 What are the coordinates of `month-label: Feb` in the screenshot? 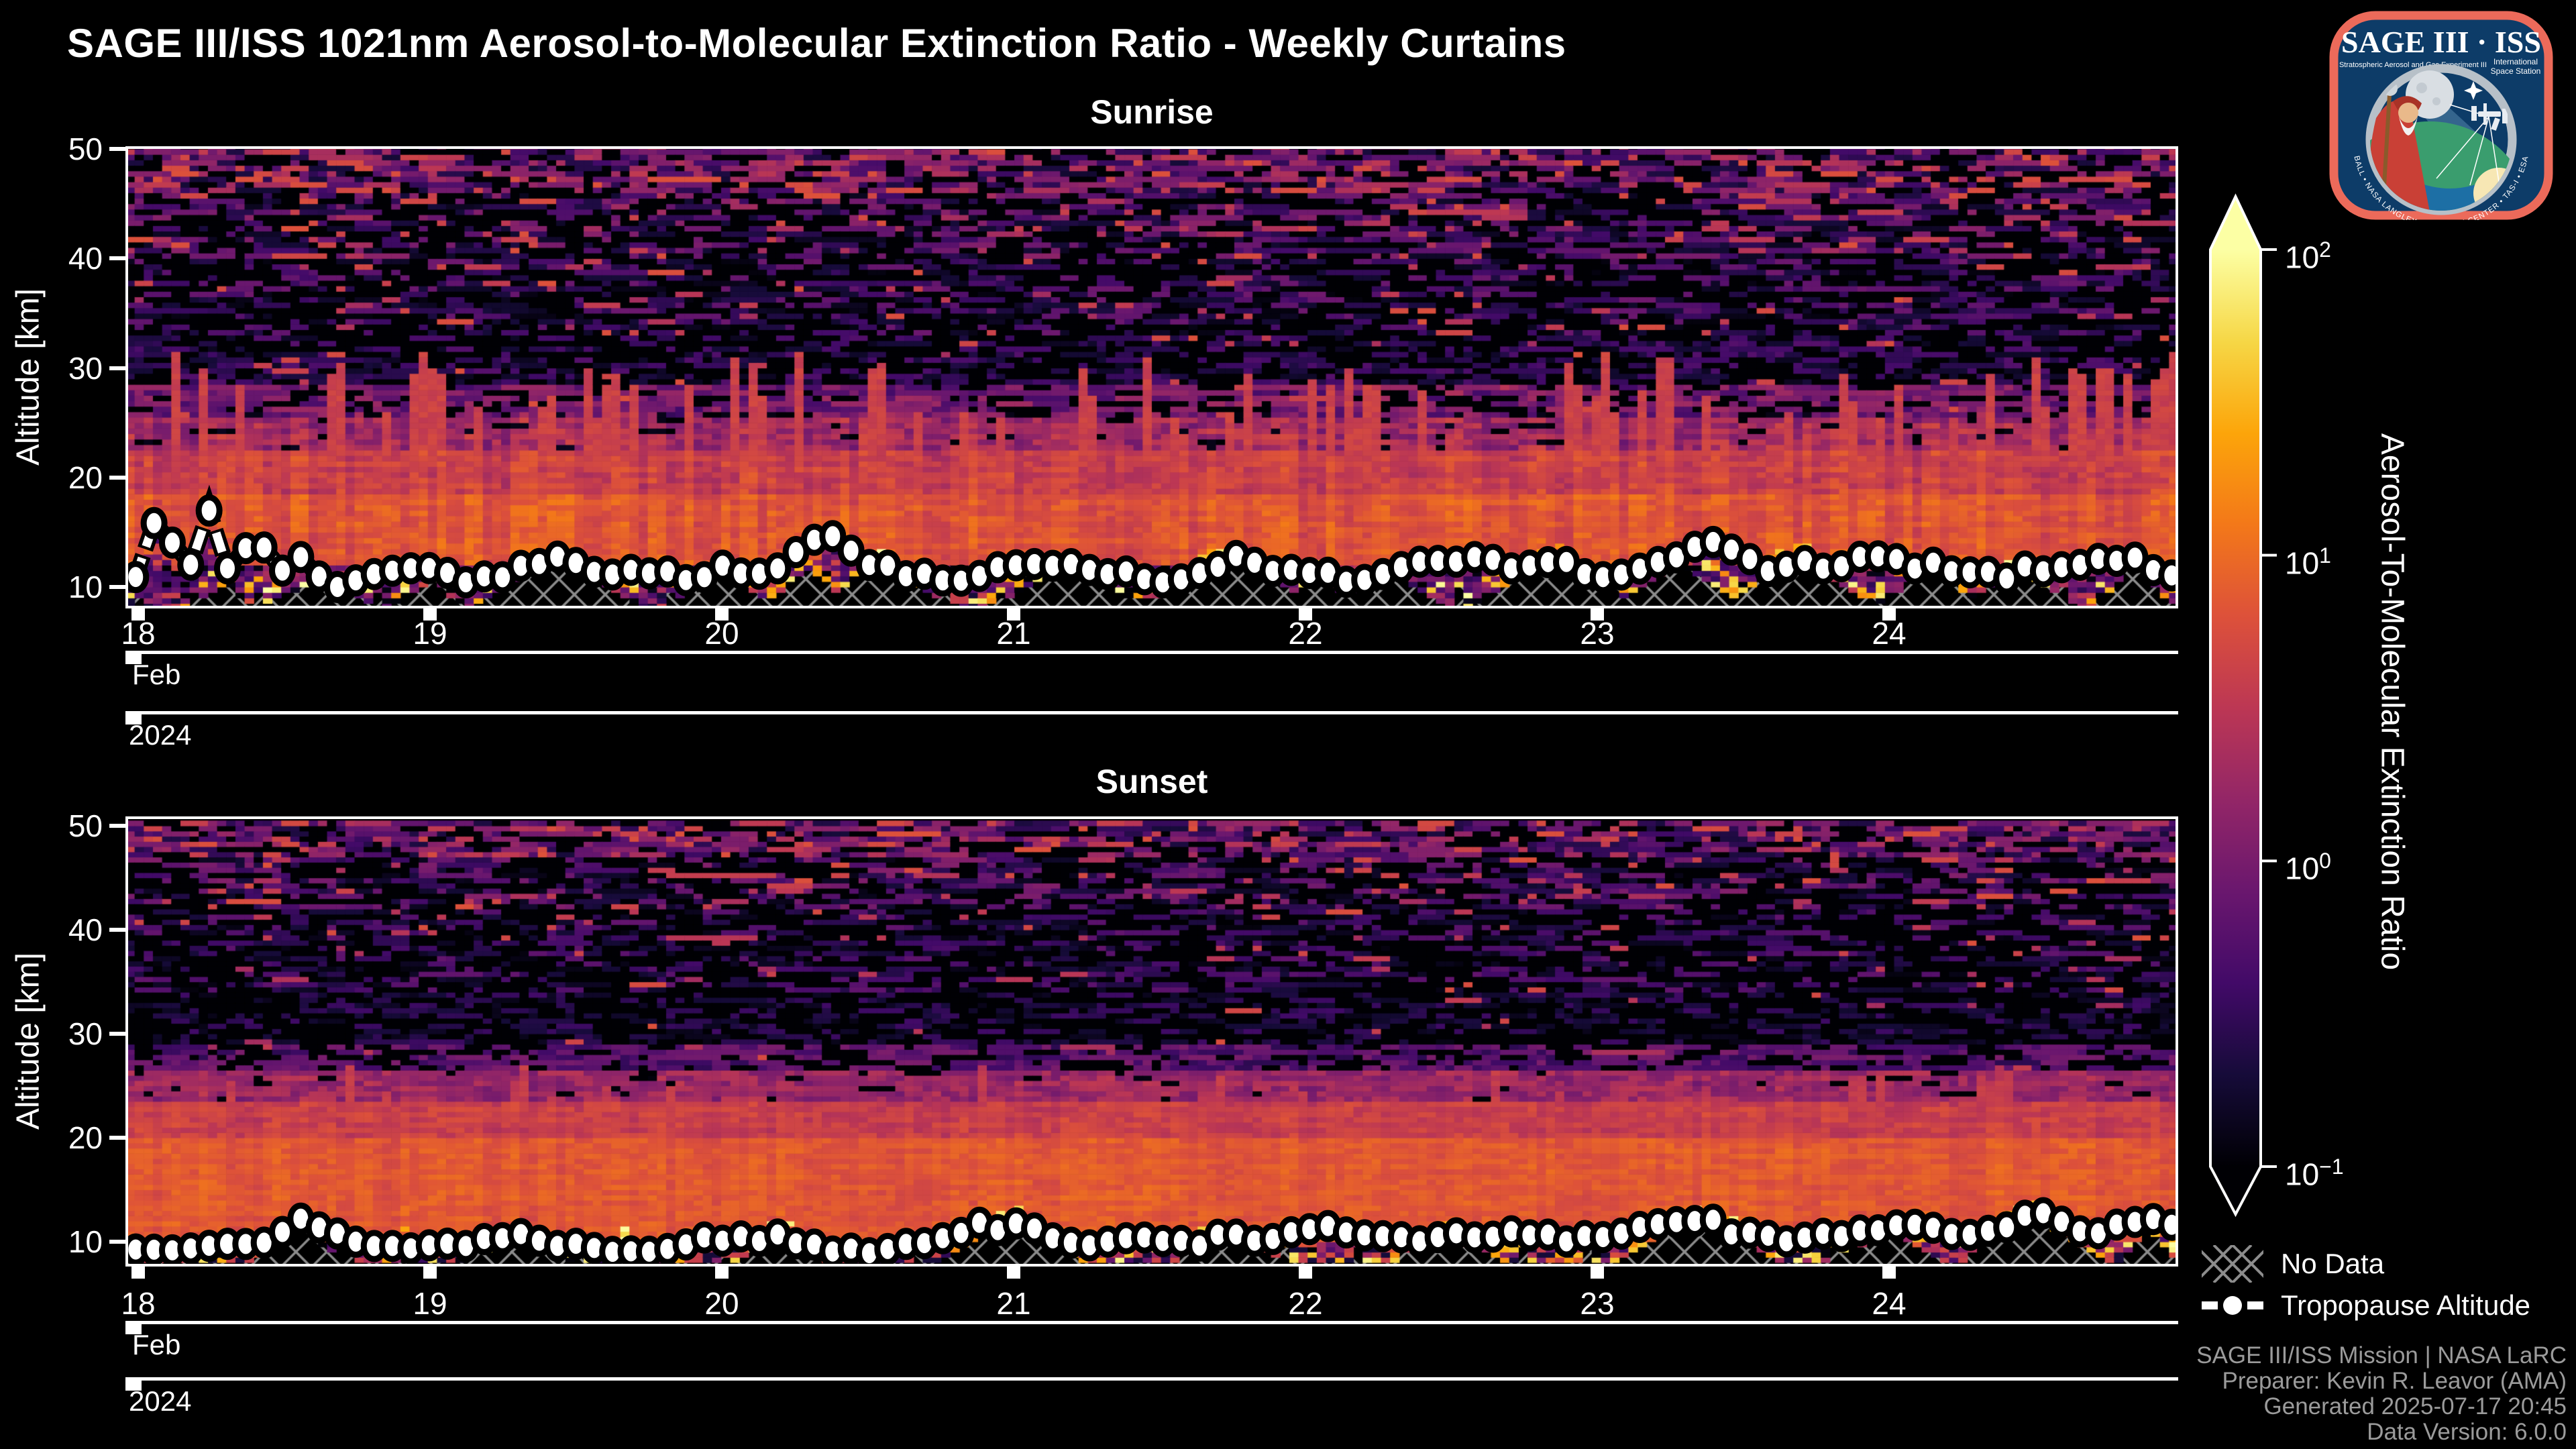 It's located at (156, 674).